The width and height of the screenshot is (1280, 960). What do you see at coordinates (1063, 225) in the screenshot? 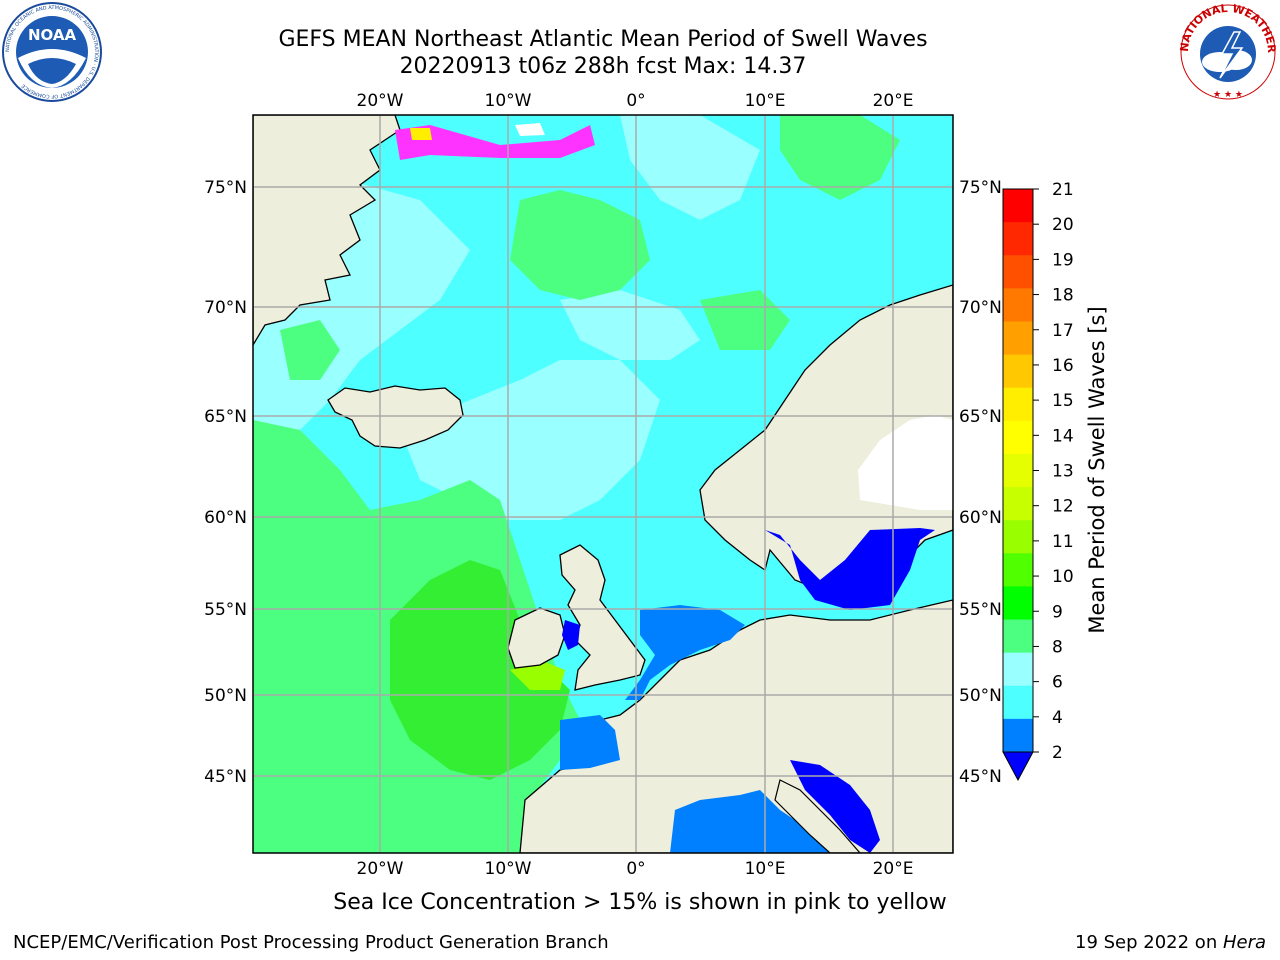
I see `colorbar-tick-label: 20` at bounding box center [1063, 225].